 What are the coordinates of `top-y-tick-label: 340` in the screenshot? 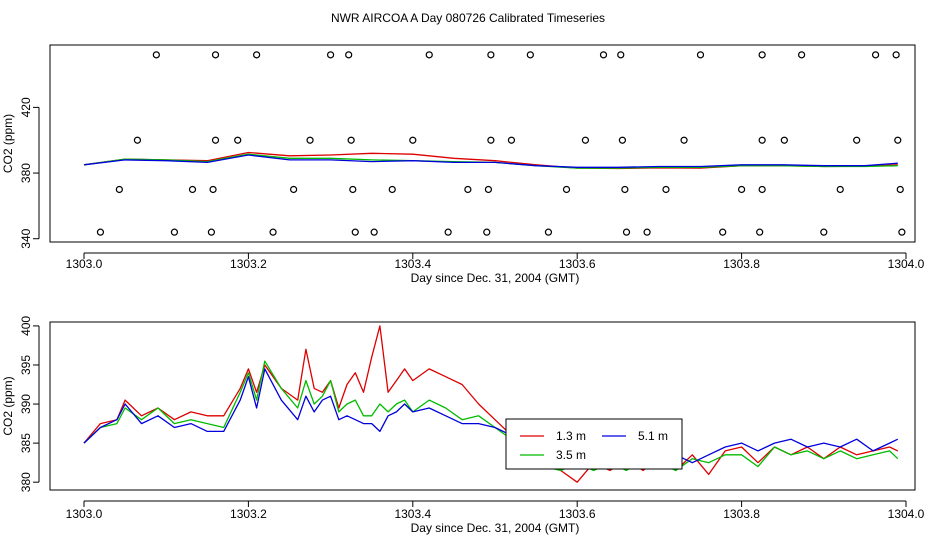 It's located at (26, 238).